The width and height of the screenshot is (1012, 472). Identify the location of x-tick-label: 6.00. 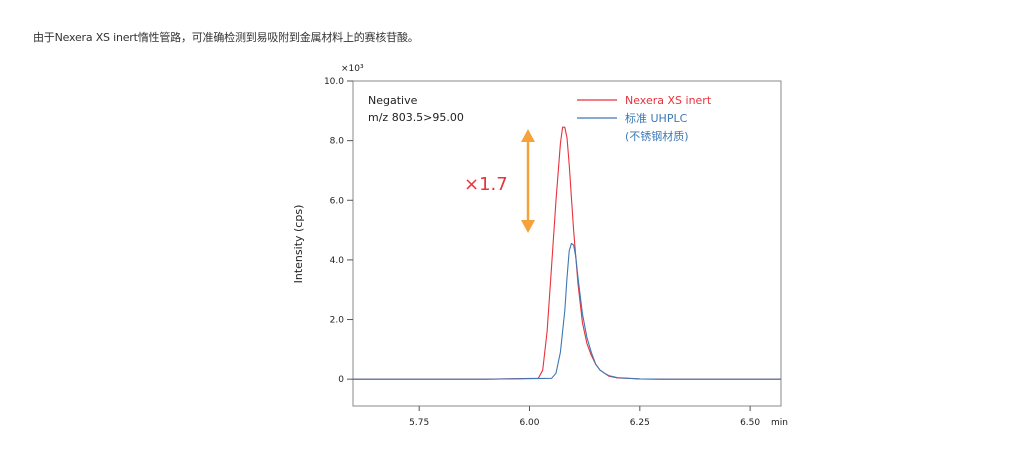
(529, 423).